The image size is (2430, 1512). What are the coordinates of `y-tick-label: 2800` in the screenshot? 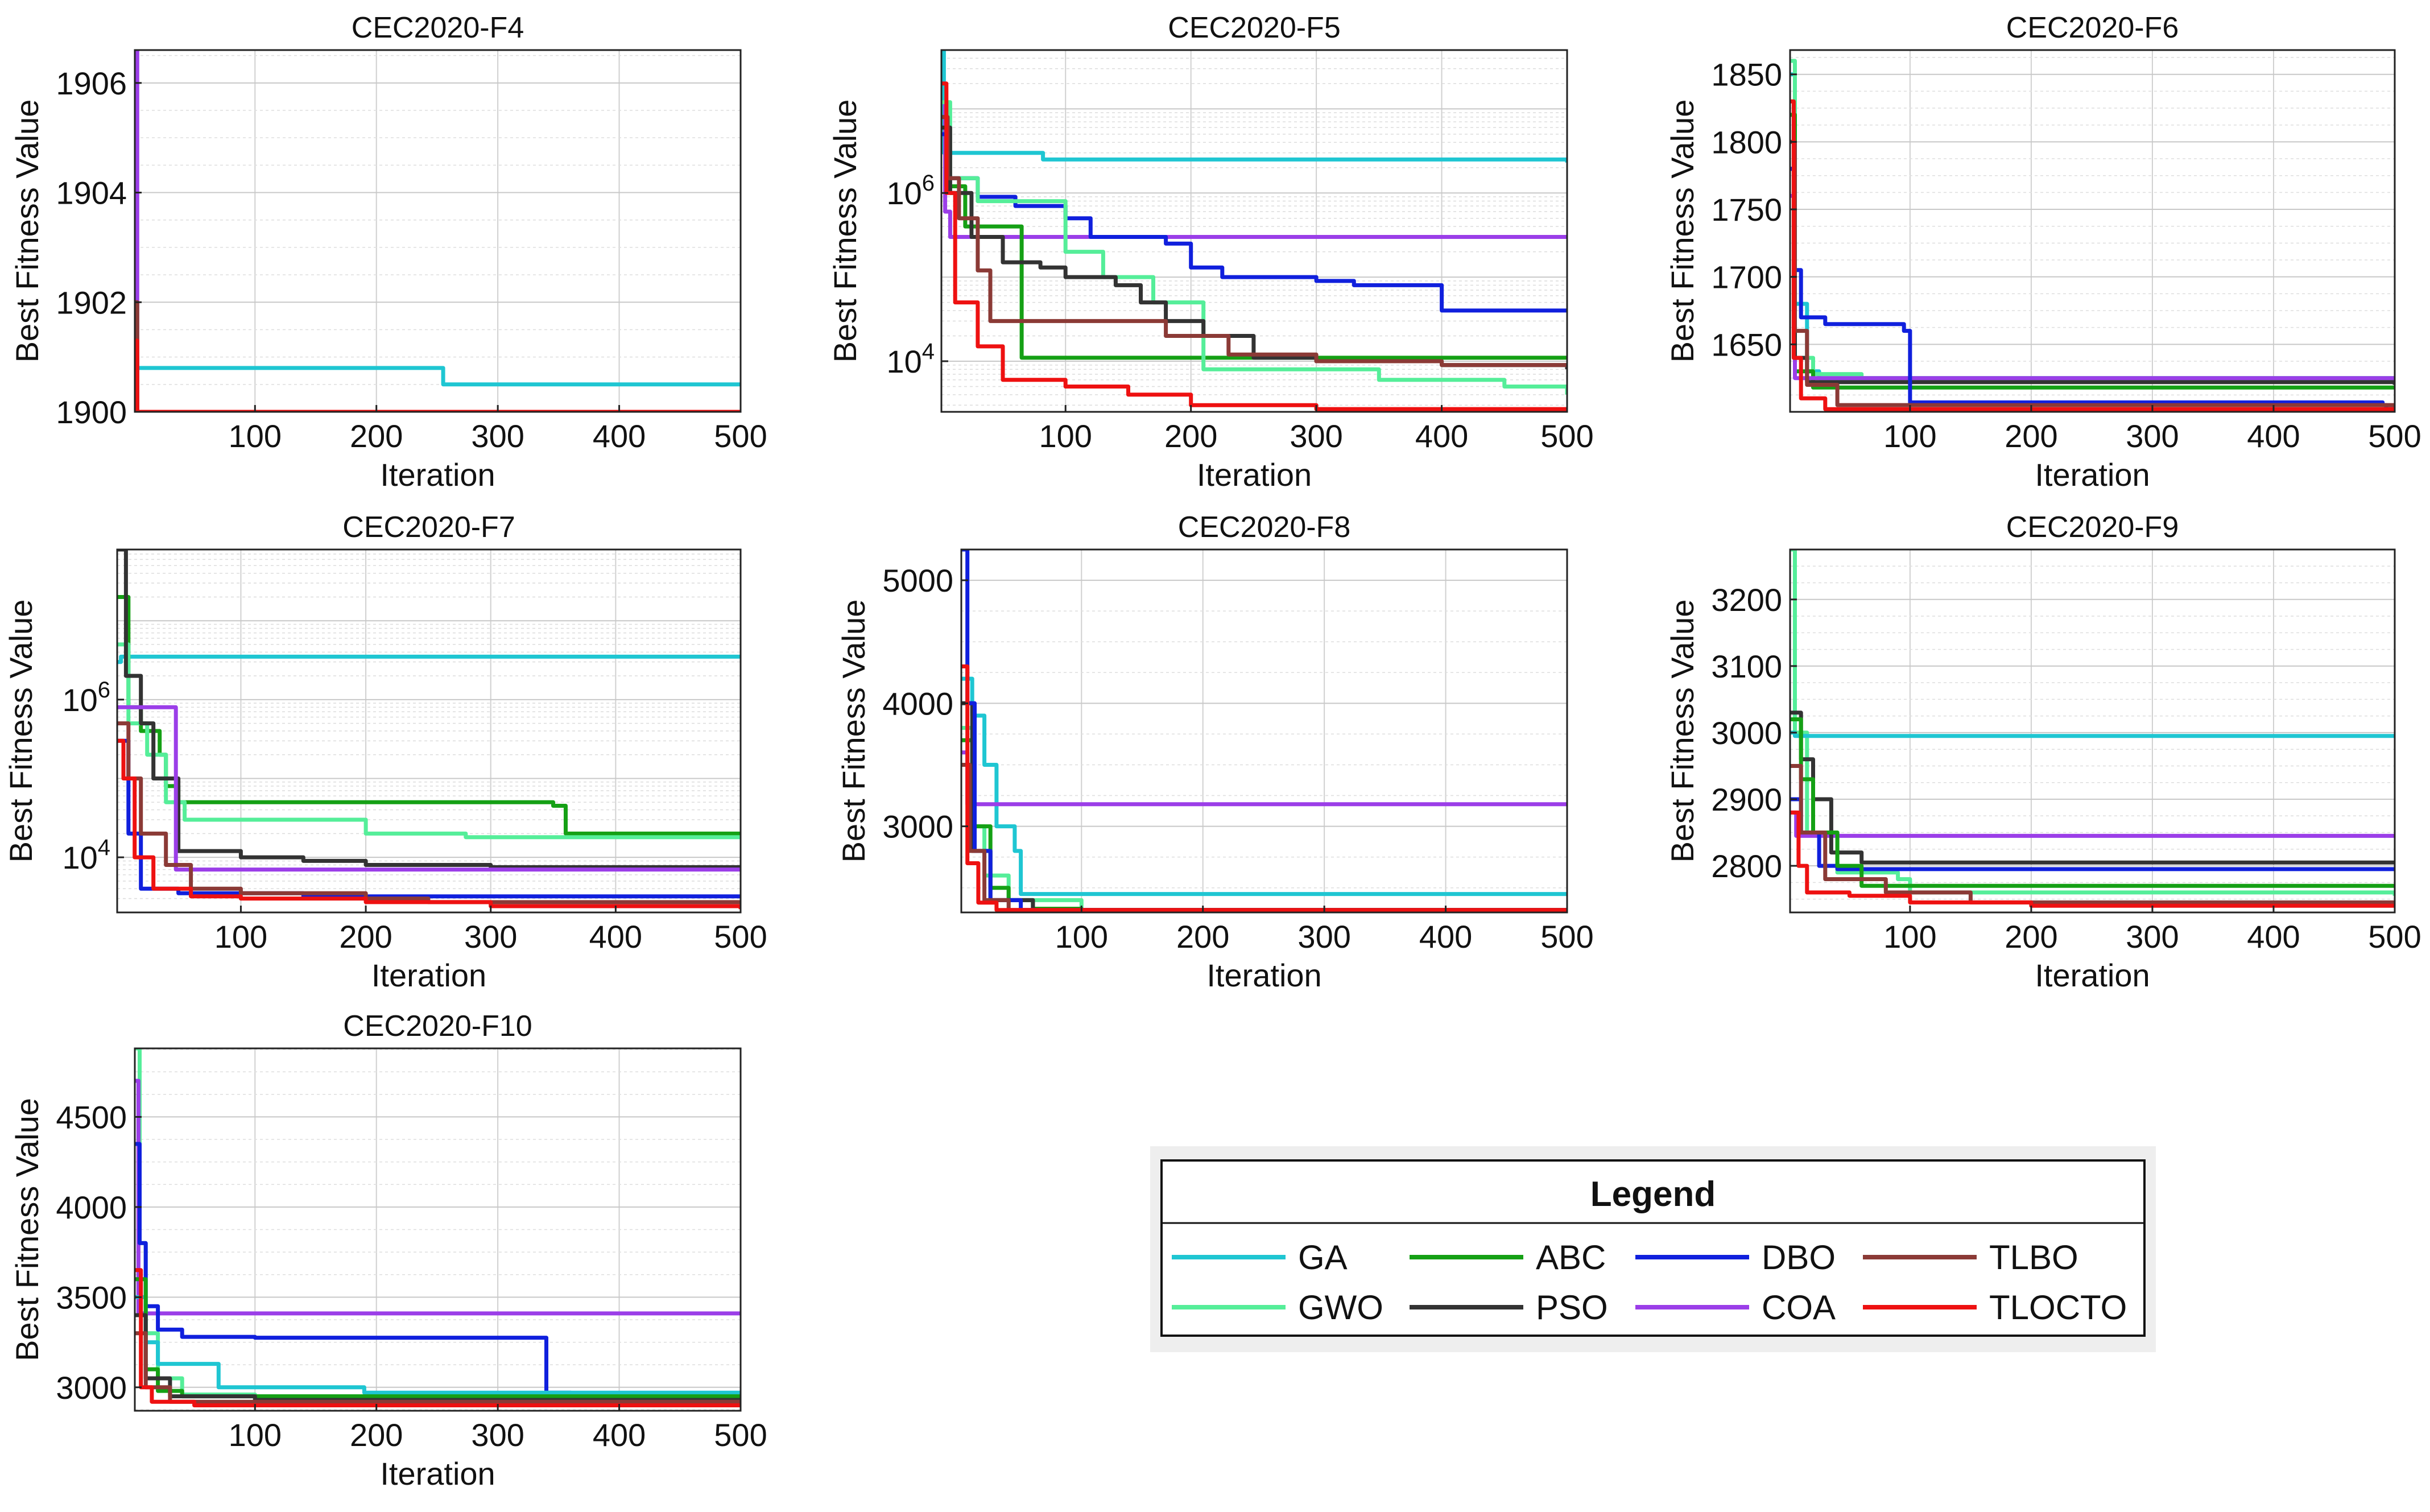 It's located at (1746, 866).